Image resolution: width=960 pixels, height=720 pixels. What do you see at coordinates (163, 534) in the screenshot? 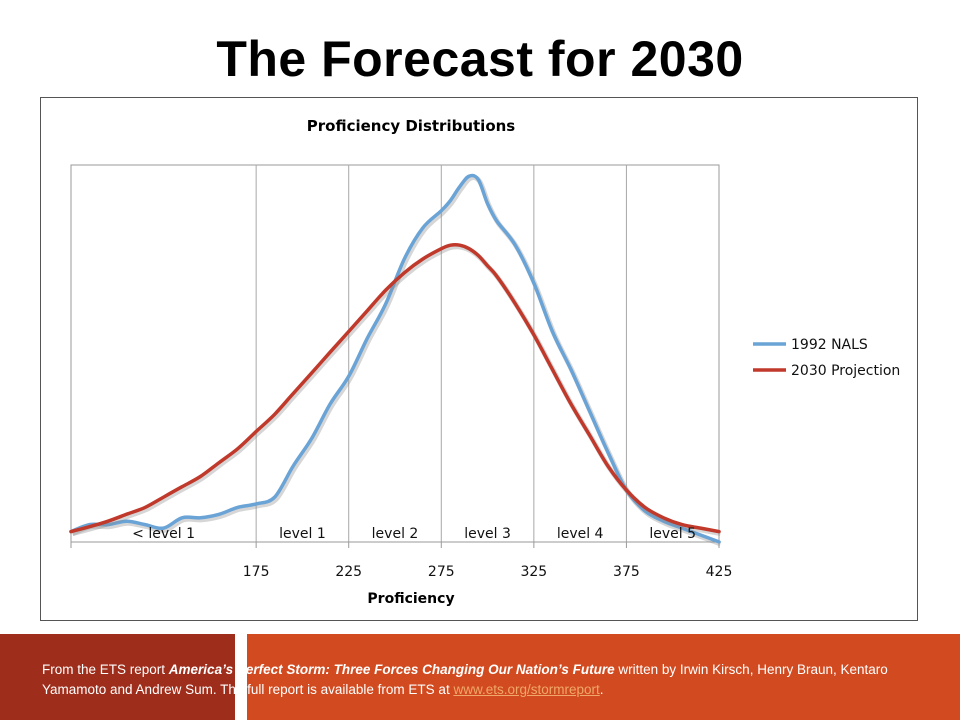
I see `level-label: < level 1` at bounding box center [163, 534].